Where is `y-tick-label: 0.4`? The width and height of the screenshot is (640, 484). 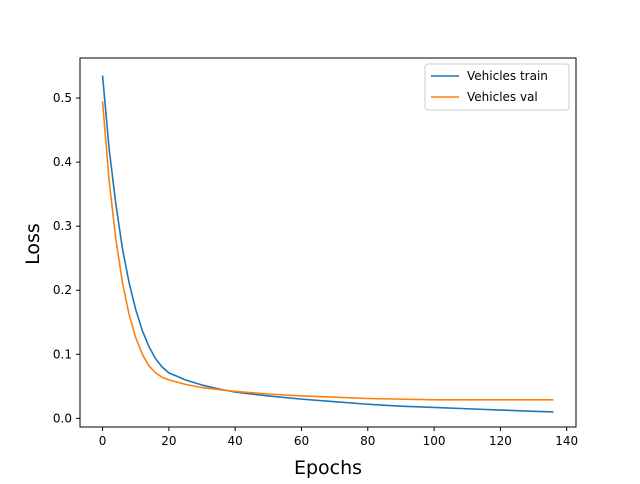
y-tick-label: 0.4 is located at coordinates (62, 162).